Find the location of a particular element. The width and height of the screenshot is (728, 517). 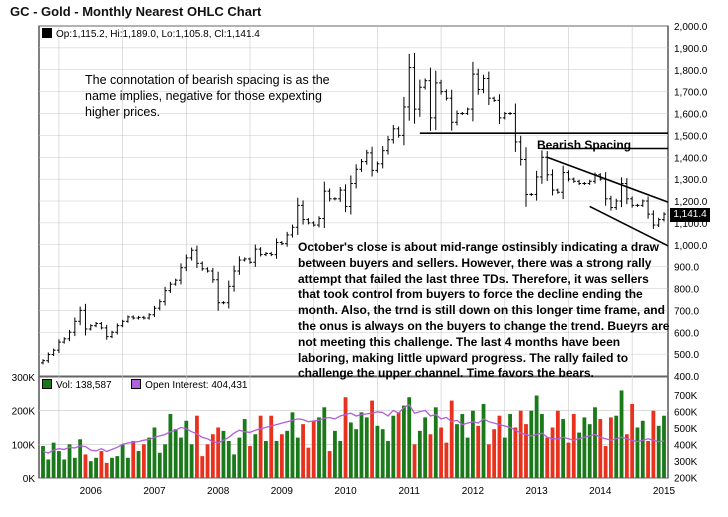

oi-tick-label: 300K is located at coordinates (686, 462).